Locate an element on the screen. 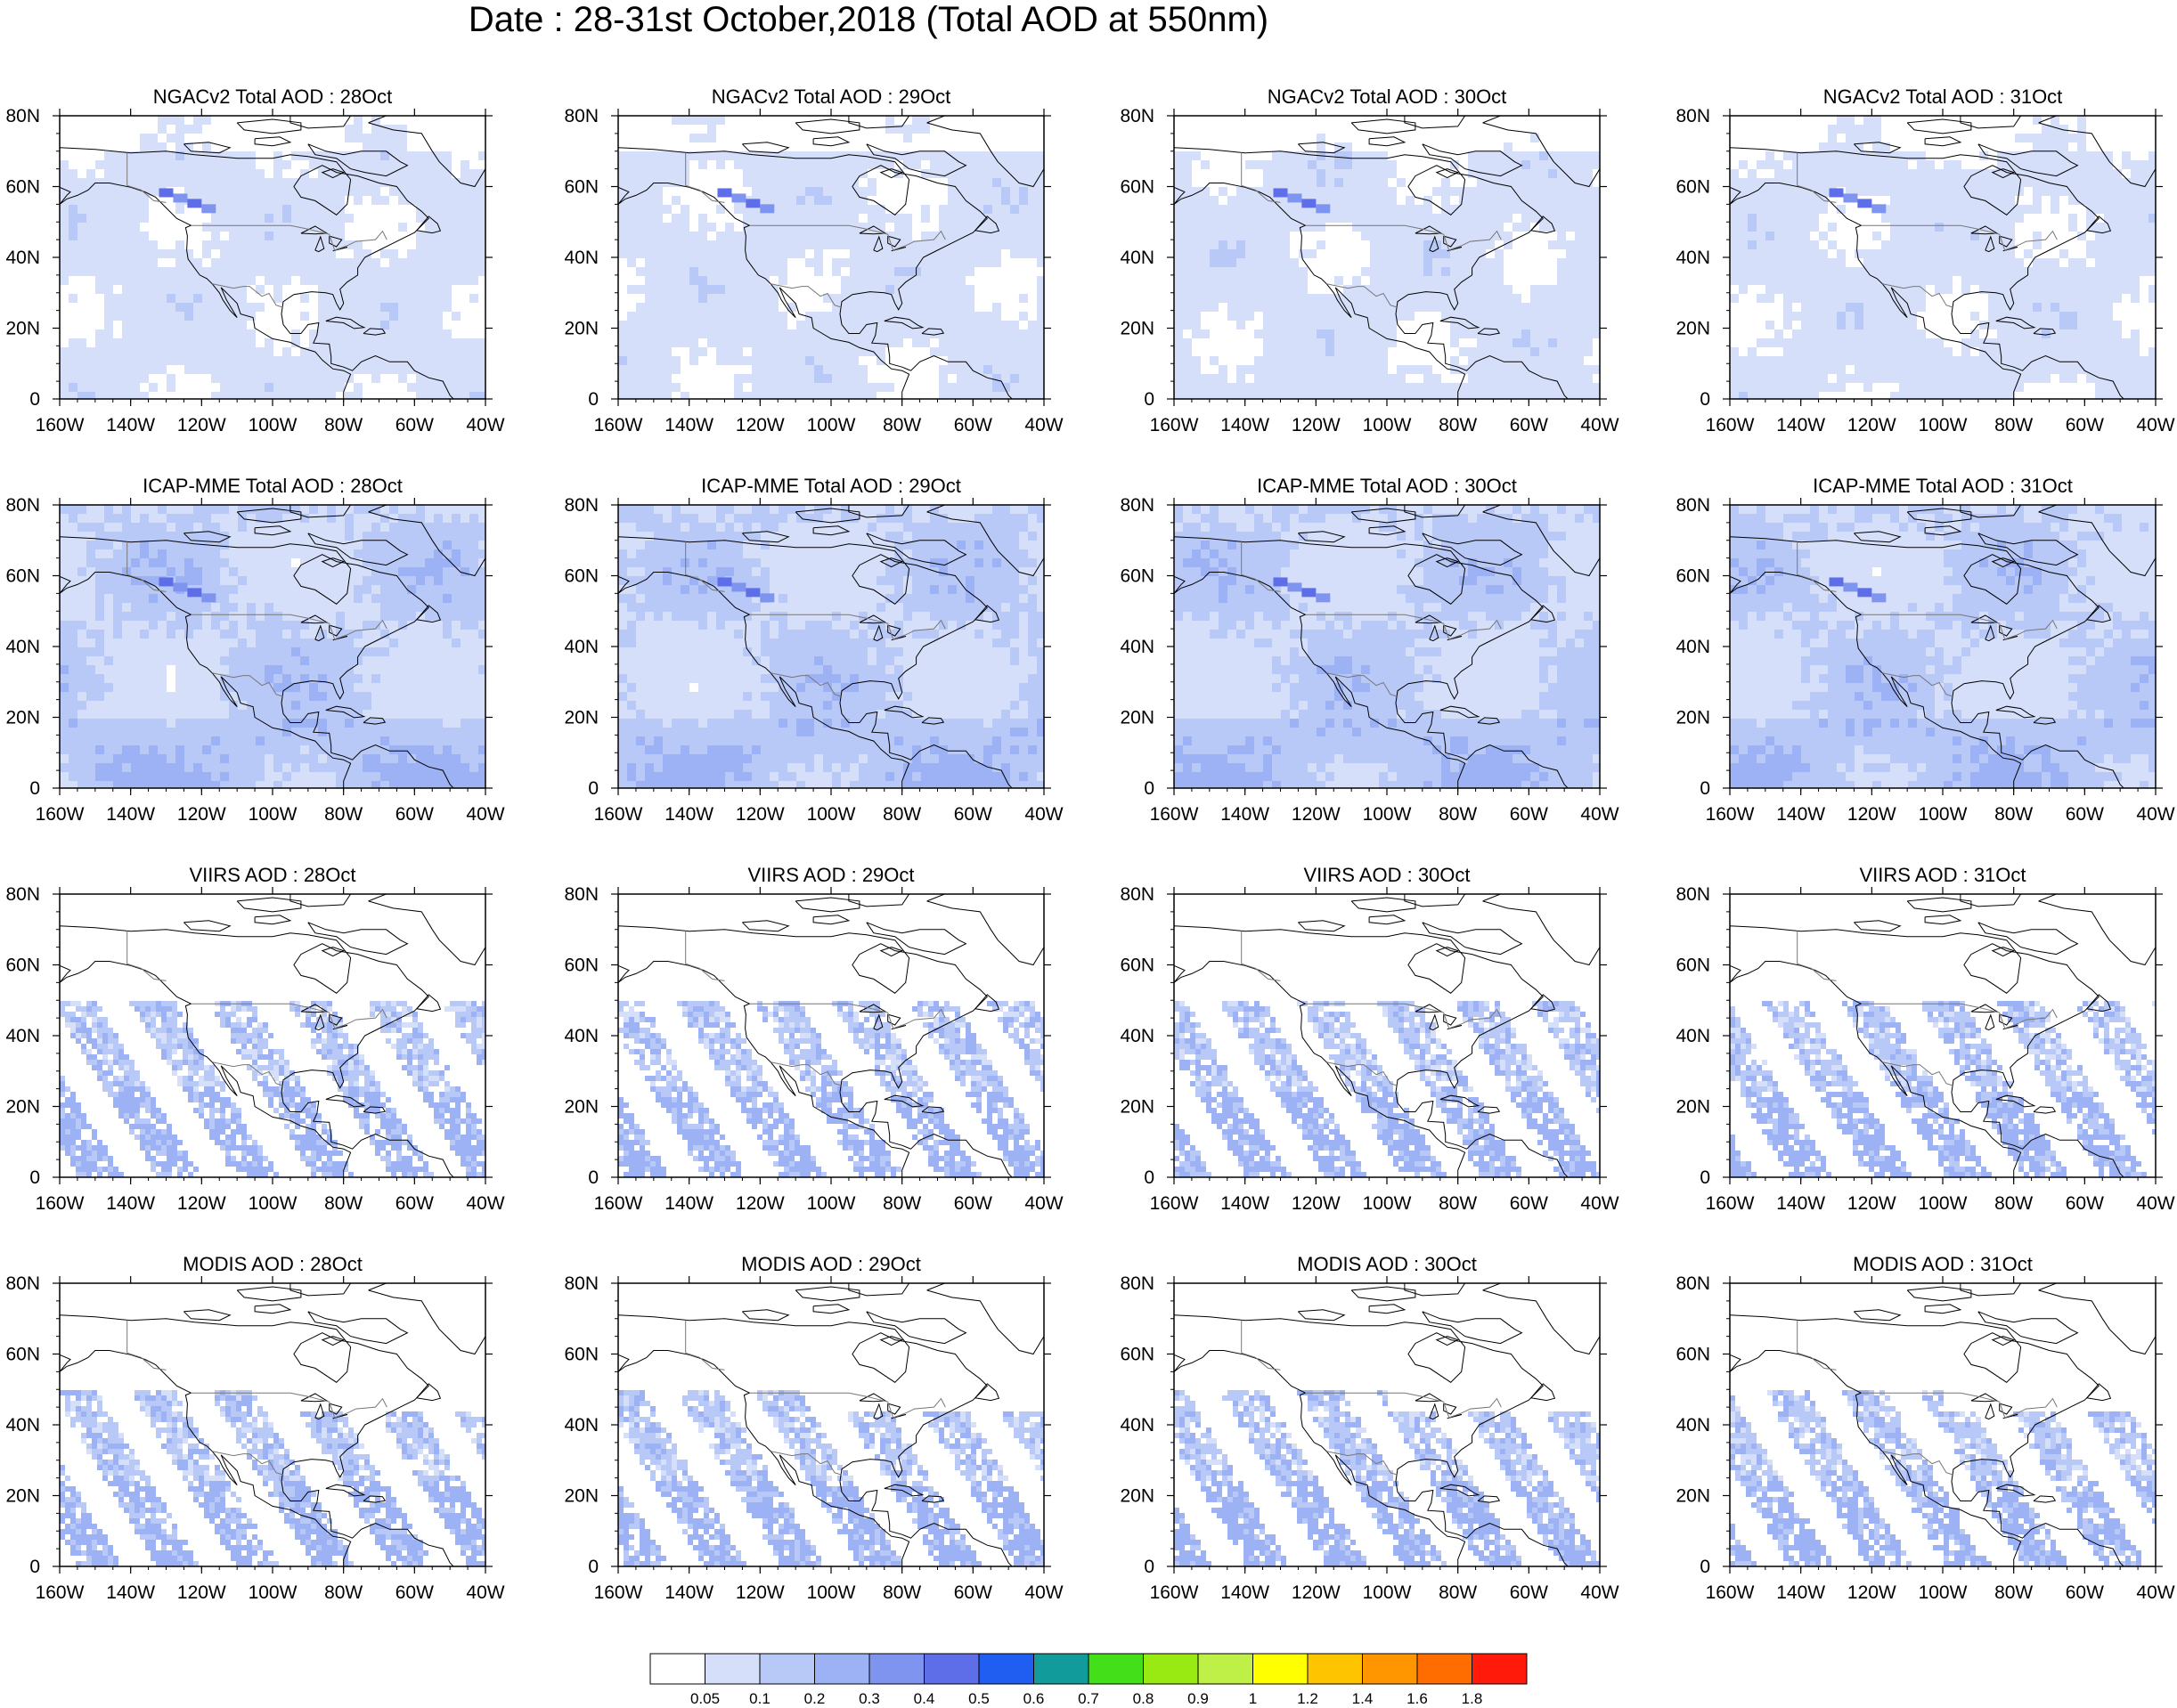  colorbar-label: 0.1 is located at coordinates (760, 1697).